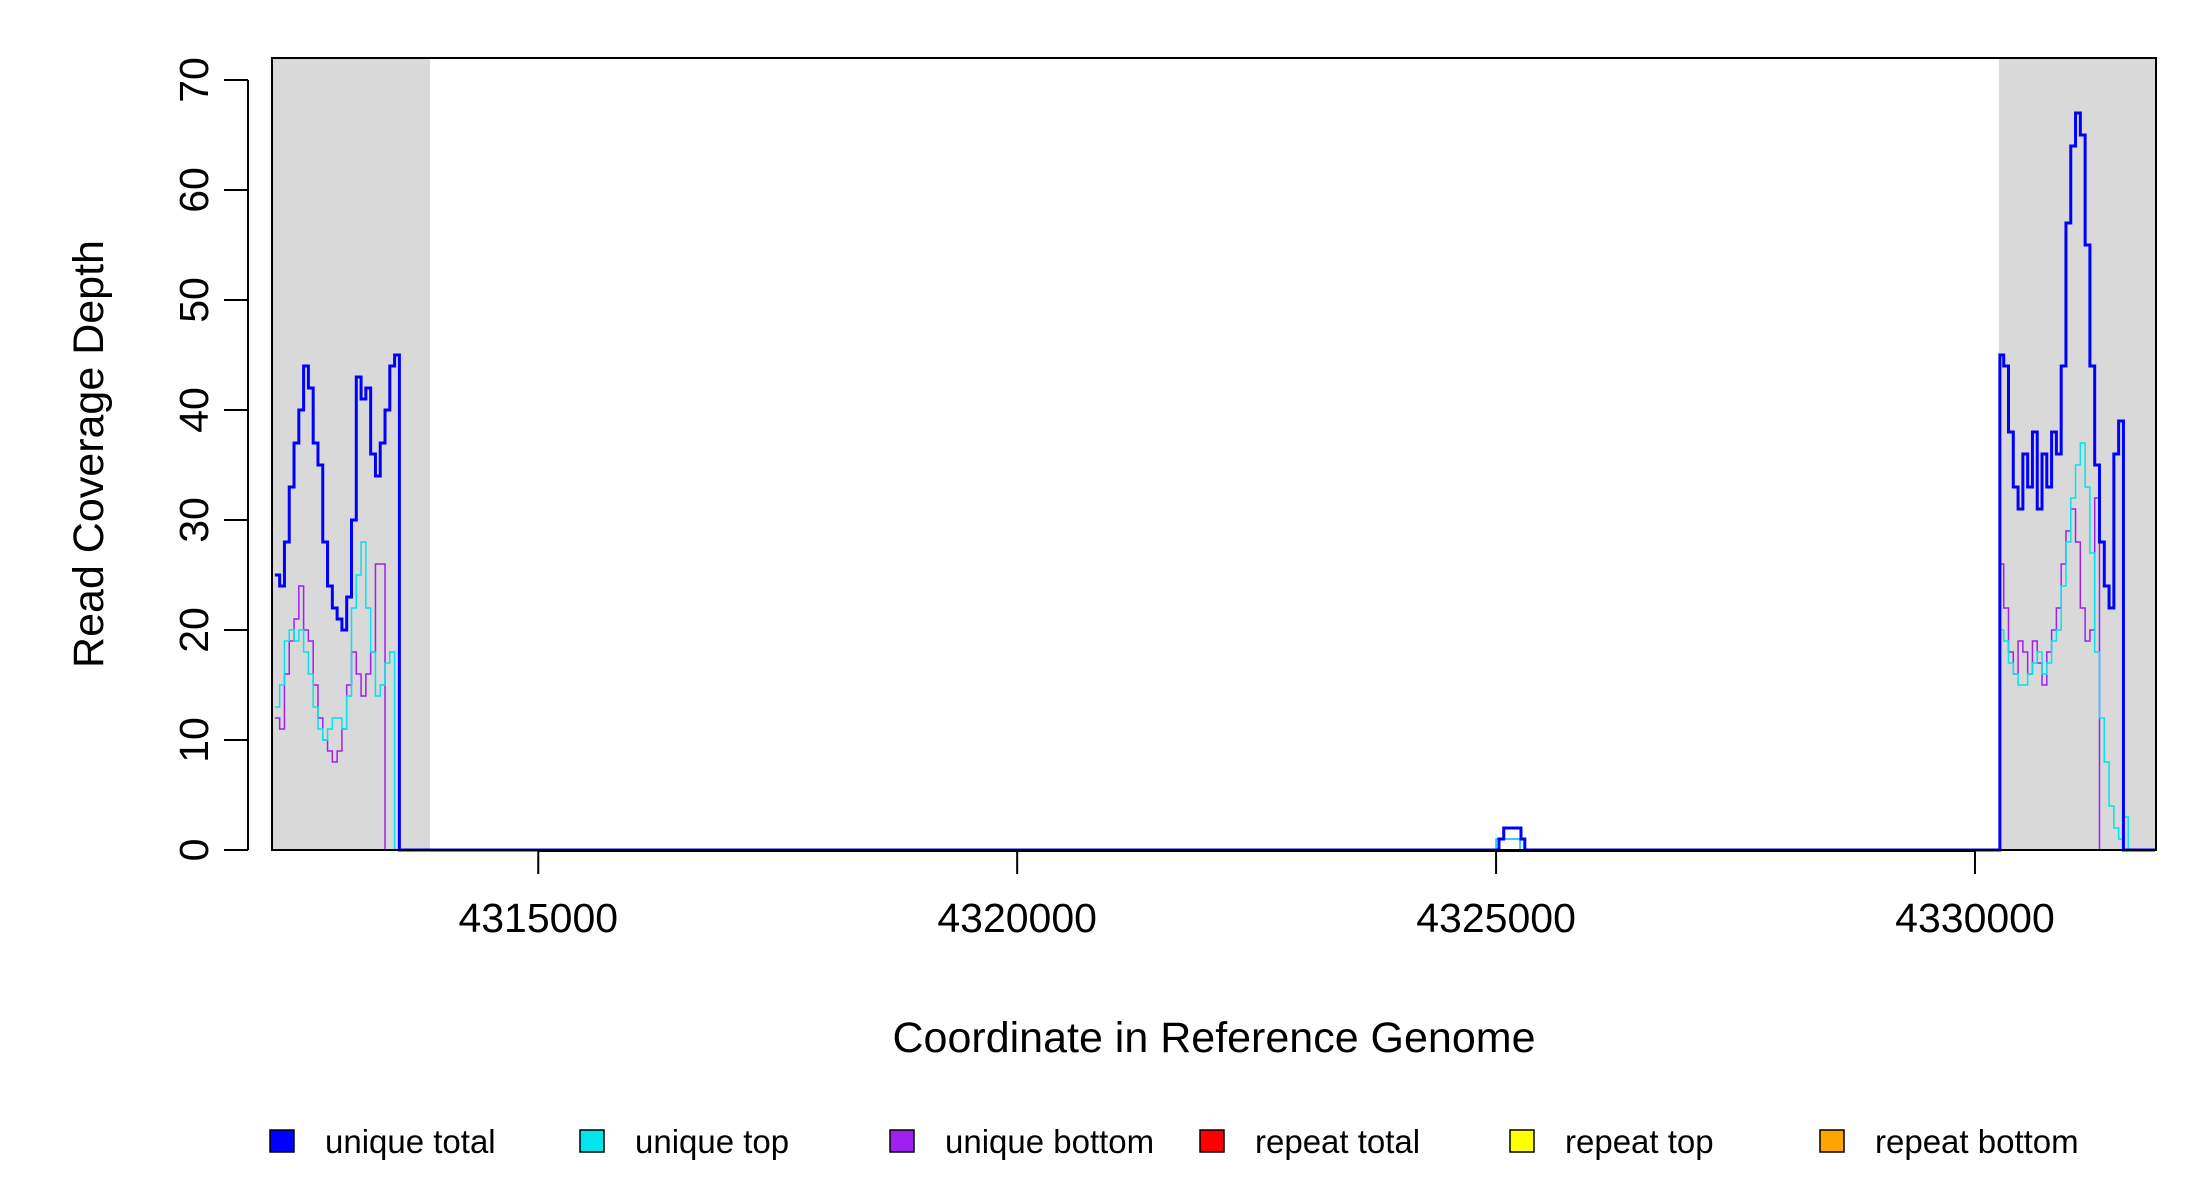 The image size is (2200, 1200). Describe the element at coordinates (1214, 1038) in the screenshot. I see `x-axis-title: Coordinate in Reference Genome` at that location.